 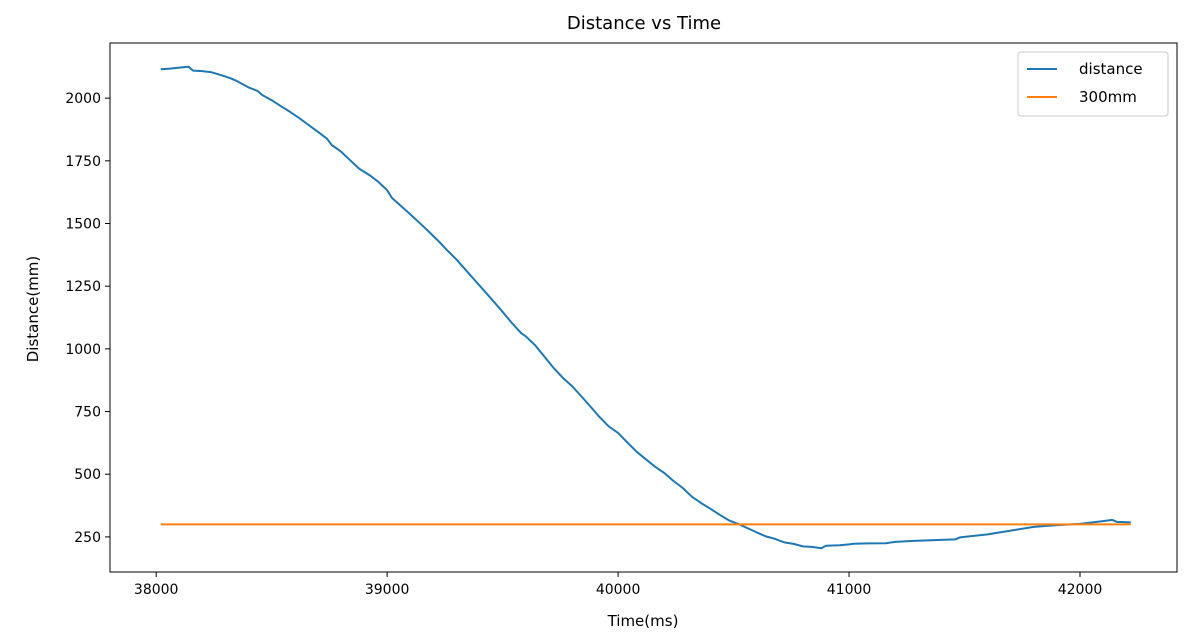 What do you see at coordinates (83, 162) in the screenshot?
I see `y-tick-label: 1750` at bounding box center [83, 162].